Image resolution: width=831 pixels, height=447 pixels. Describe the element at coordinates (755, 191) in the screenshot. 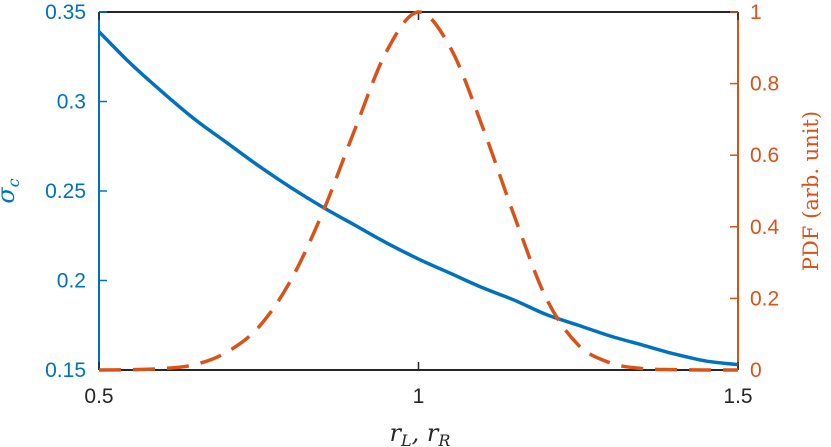

I see `right-y-axis-ticks: 0 0.2 0.4 0.6 0.8 1` at that location.